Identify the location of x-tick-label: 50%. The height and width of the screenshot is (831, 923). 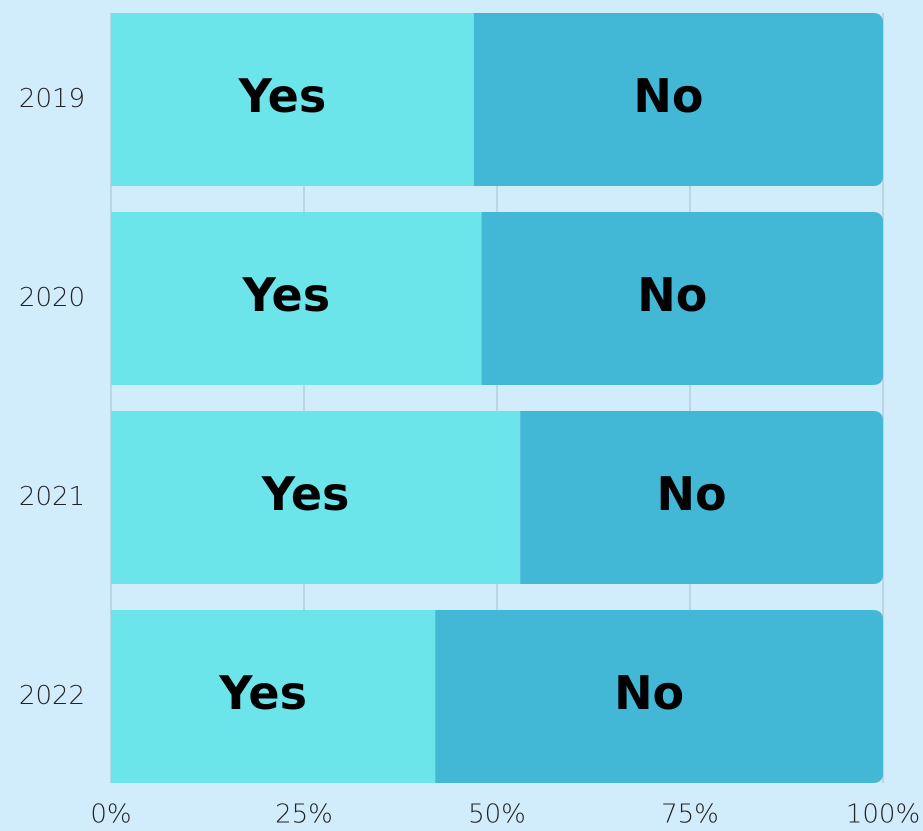
(497, 815).